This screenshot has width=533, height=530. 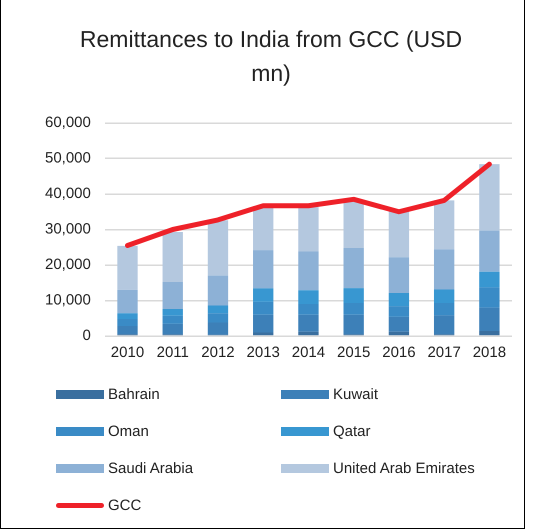 I want to click on x-tick-label: 2017, so click(x=444, y=353).